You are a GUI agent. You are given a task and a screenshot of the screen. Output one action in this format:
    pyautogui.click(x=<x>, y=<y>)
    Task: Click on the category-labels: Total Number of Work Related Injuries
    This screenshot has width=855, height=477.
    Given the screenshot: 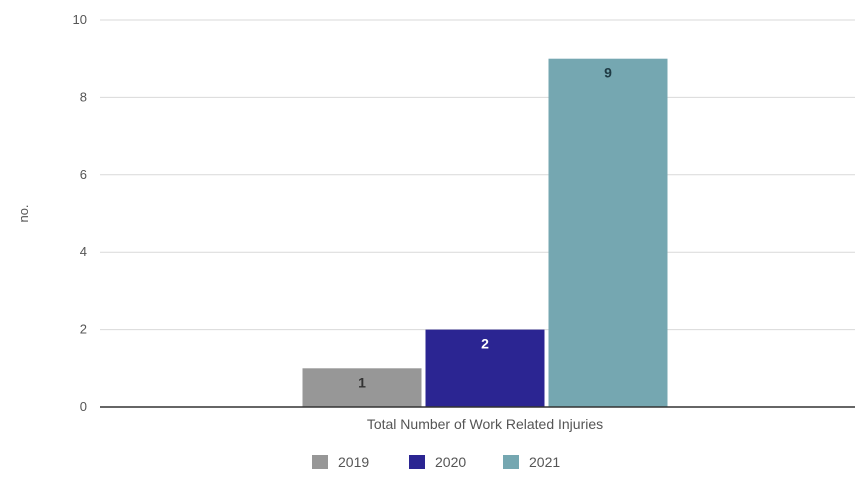 What is the action you would take?
    pyautogui.click(x=485, y=424)
    